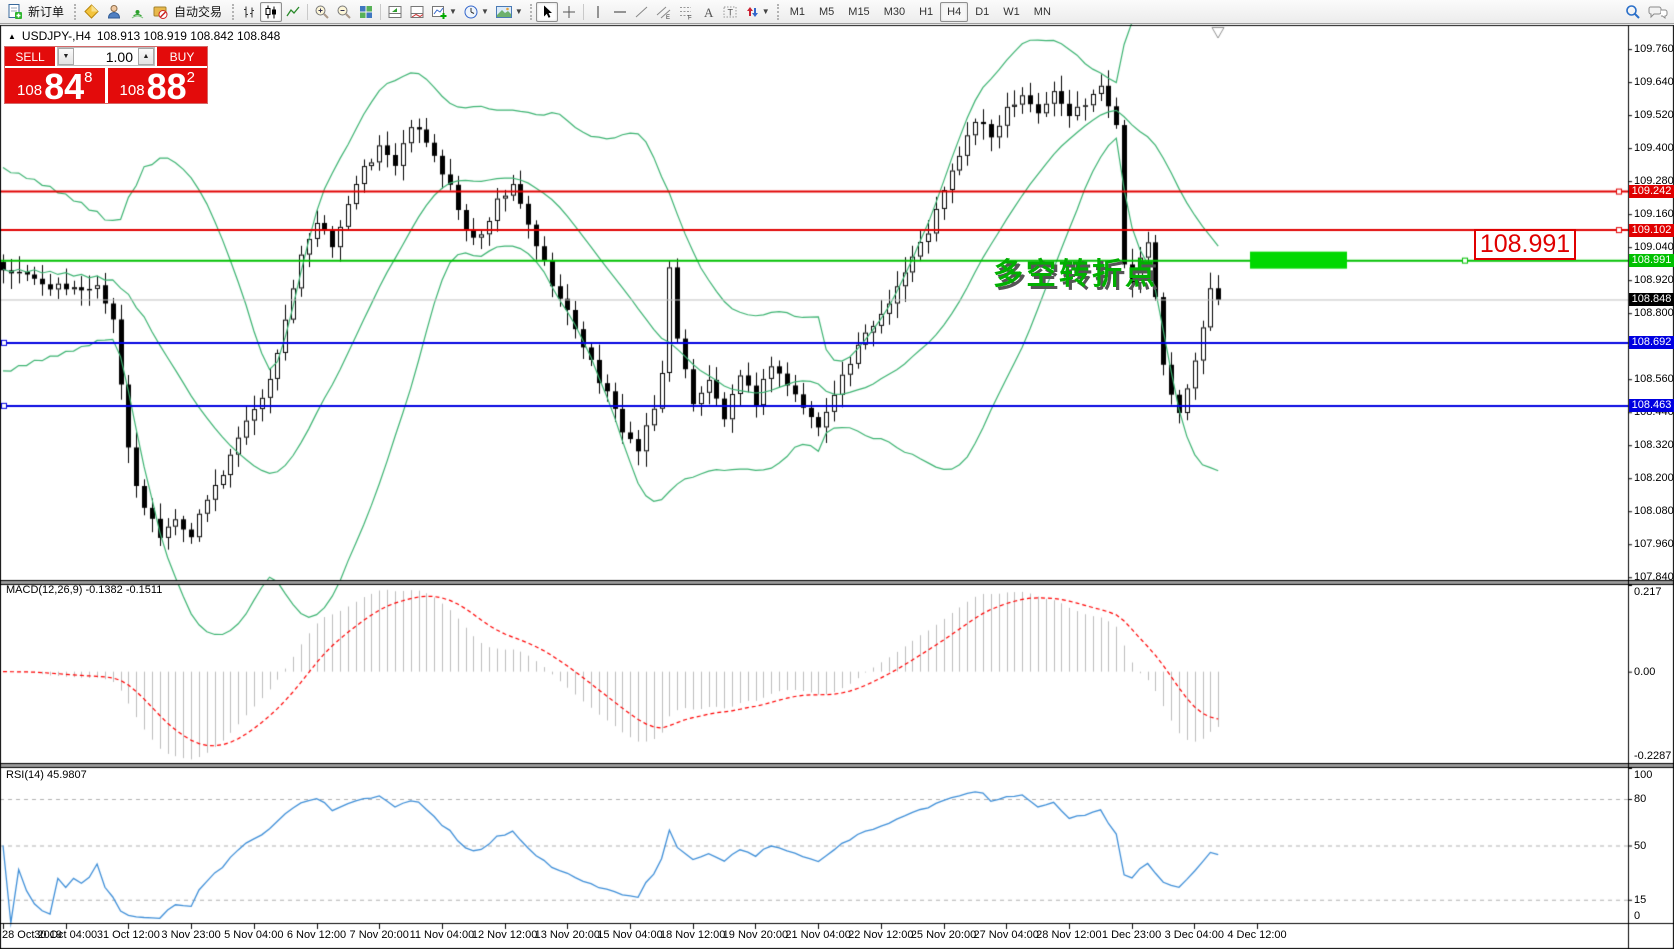  I want to click on arrow-shapes-icon, so click(752, 11).